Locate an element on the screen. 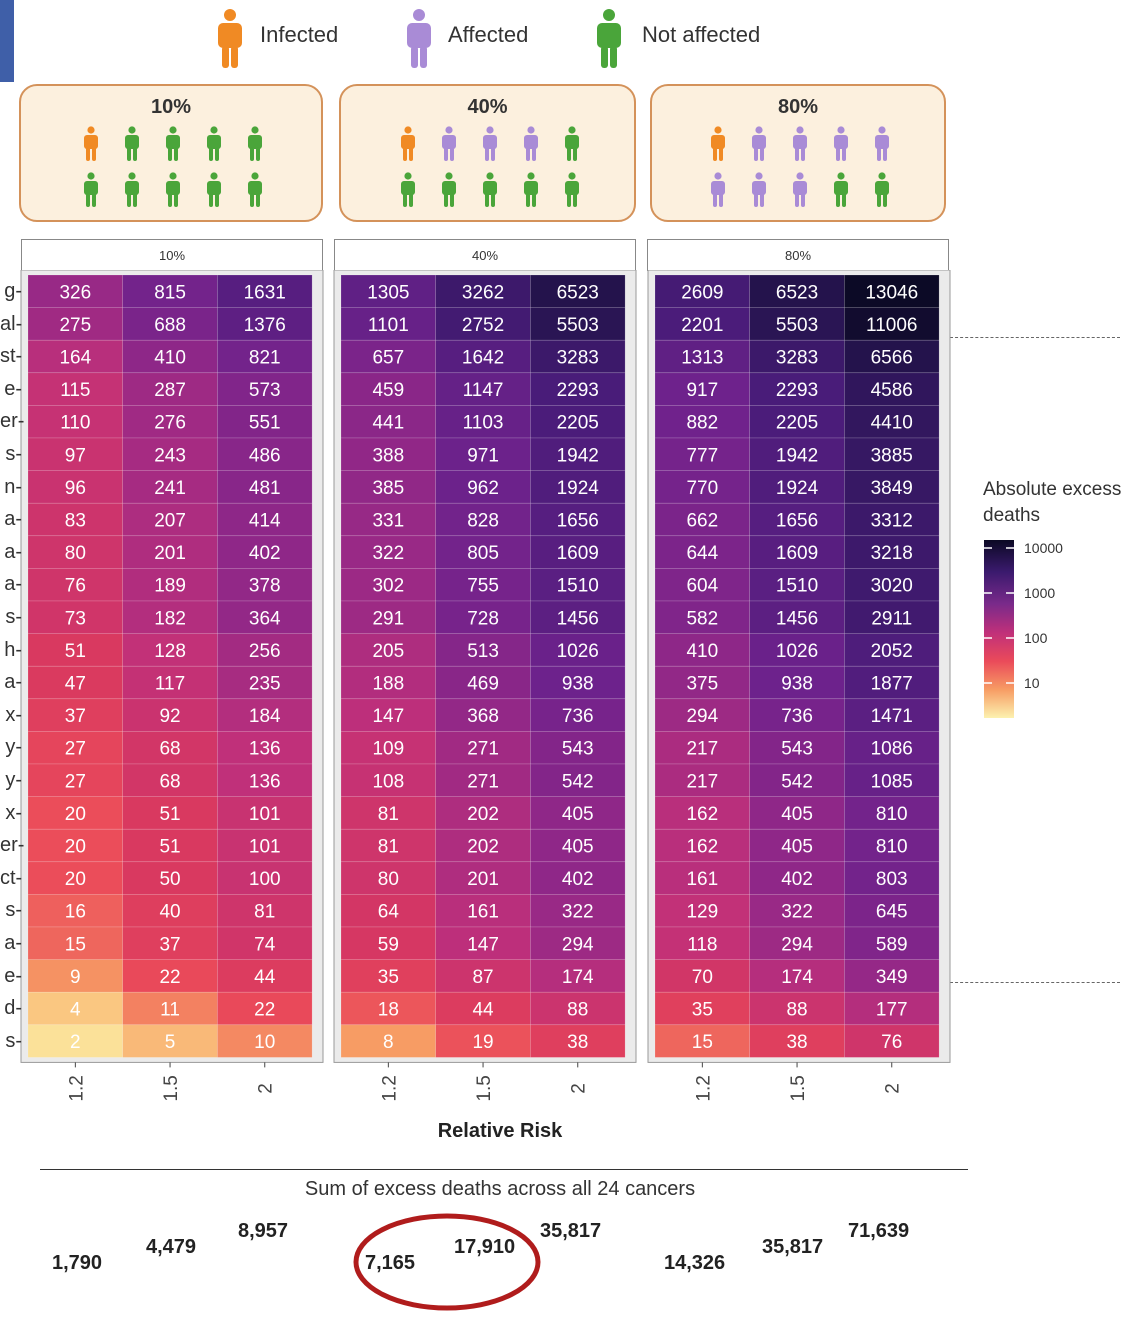 Image resolution: width=1124 pixels, height=1317 pixels. heatmap-cell-label: 688 is located at coordinates (170, 325).